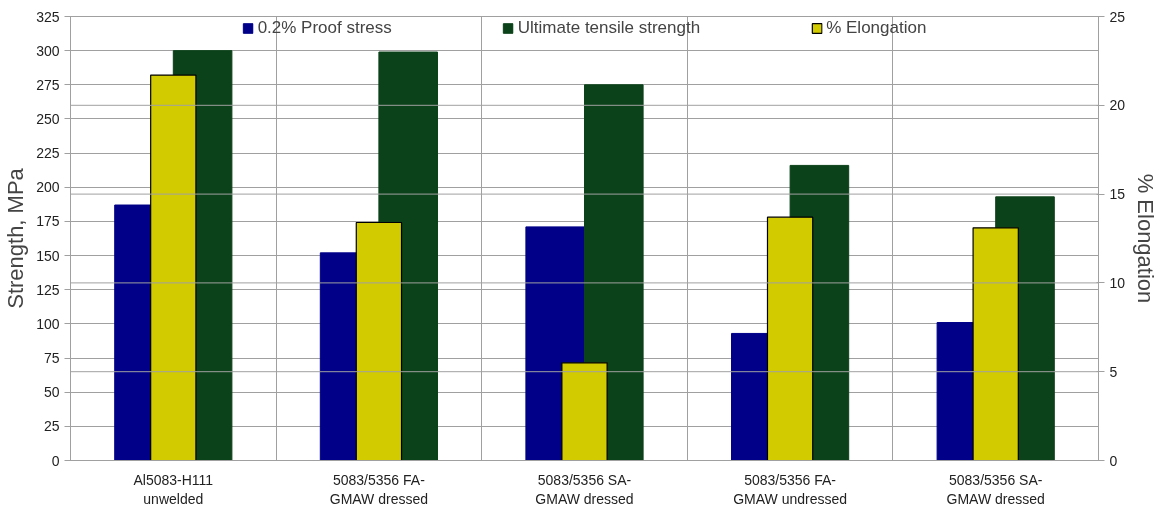  What do you see at coordinates (1117, 282) in the screenshot?
I see `y2-tick-label: 10` at bounding box center [1117, 282].